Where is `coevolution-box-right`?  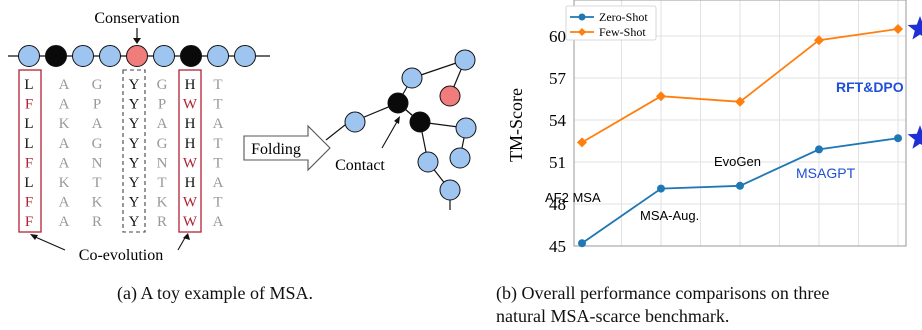 coevolution-box-right is located at coordinates (190, 151).